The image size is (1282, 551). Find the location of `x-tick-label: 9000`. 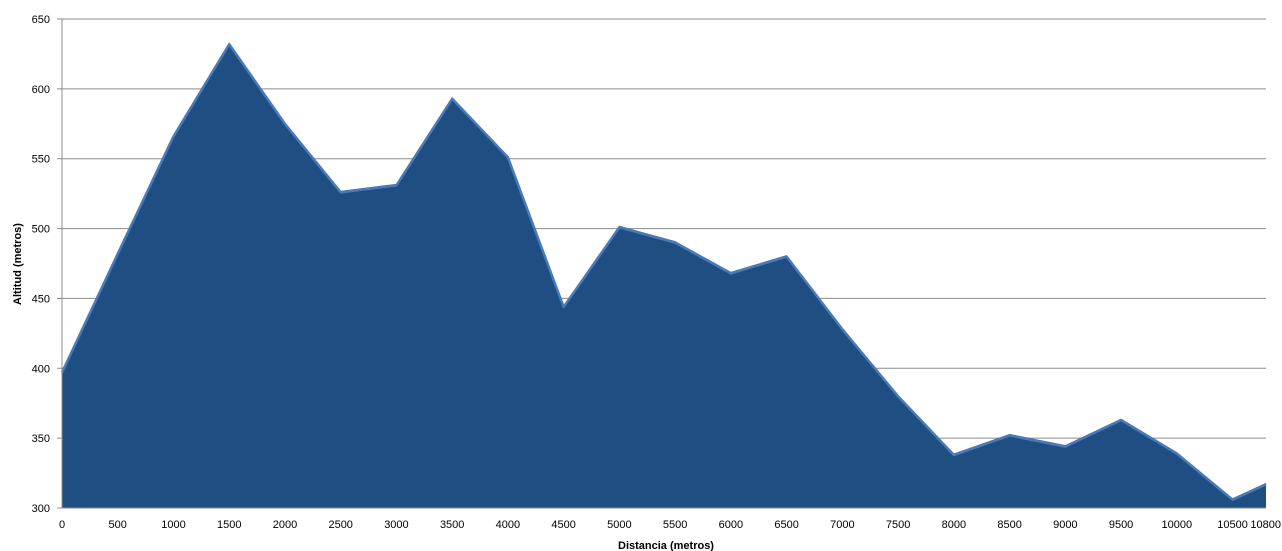

x-tick-label: 9000 is located at coordinates (1065, 525).